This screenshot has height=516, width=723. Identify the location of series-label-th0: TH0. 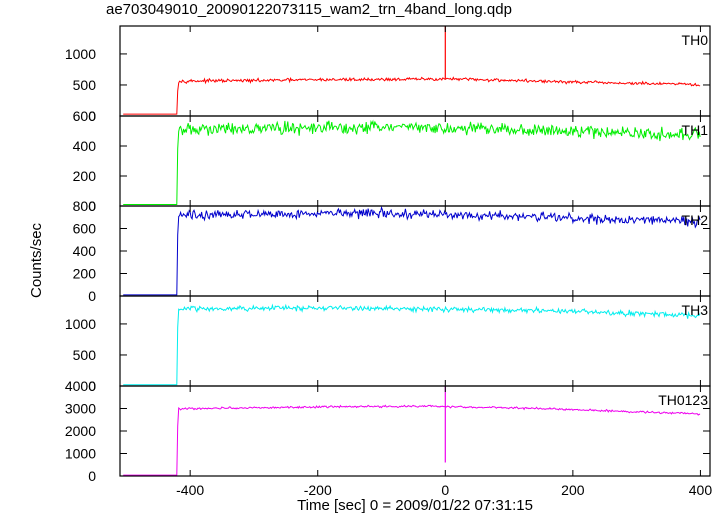
(695, 40).